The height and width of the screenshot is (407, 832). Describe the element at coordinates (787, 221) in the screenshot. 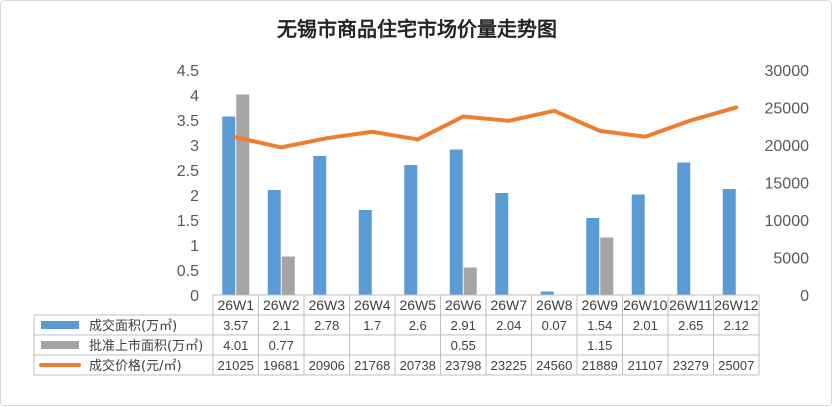

I see `y-right-tick-label: 10000` at that location.